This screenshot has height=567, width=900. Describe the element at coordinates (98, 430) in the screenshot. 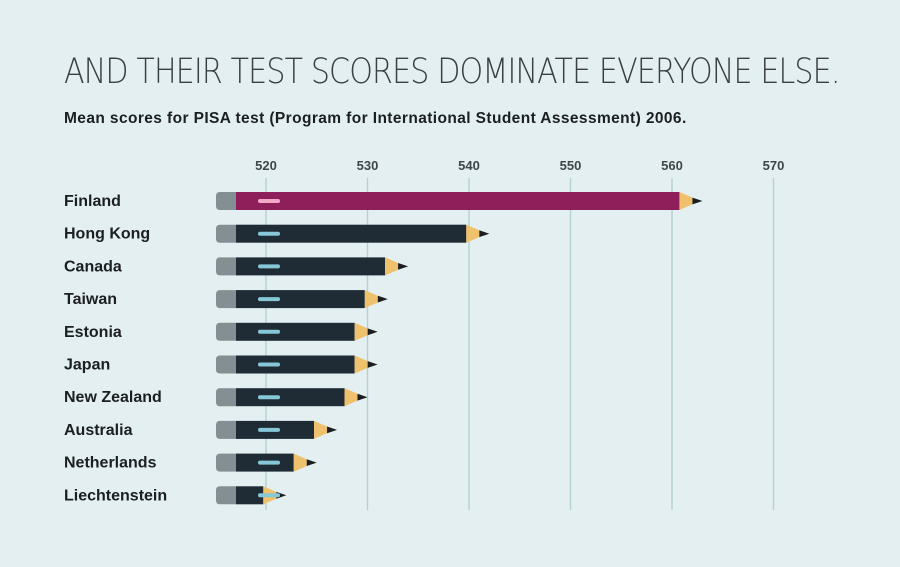

I see `category-label: Australia` at that location.